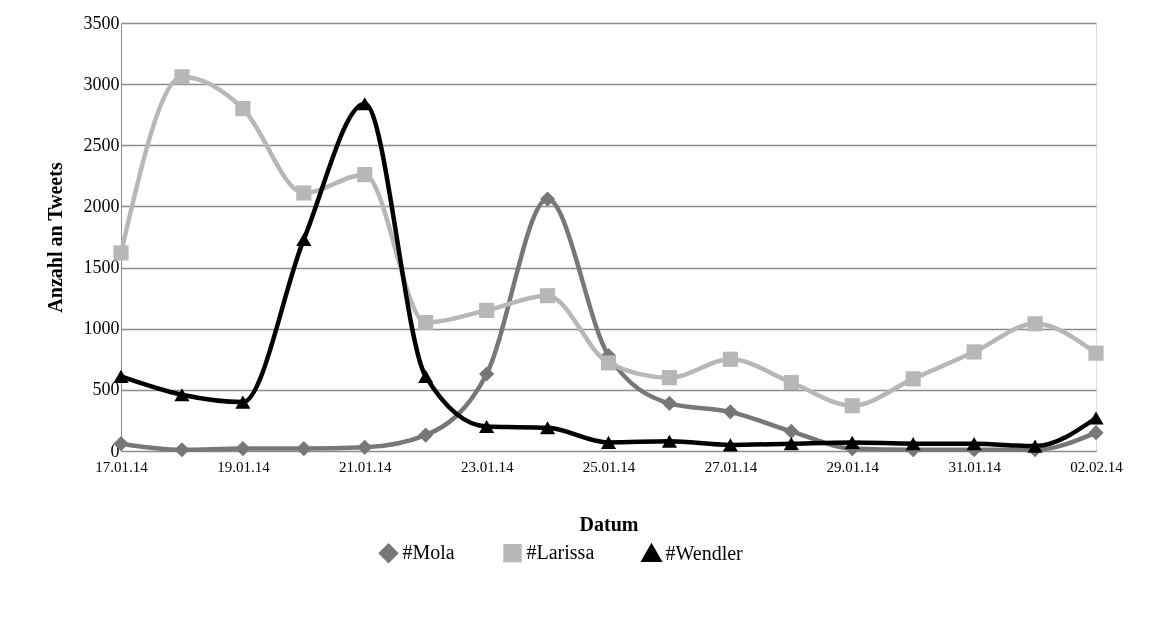 The width and height of the screenshot is (1166, 621). I want to click on x-tick-label: 19.01.14, so click(244, 466).